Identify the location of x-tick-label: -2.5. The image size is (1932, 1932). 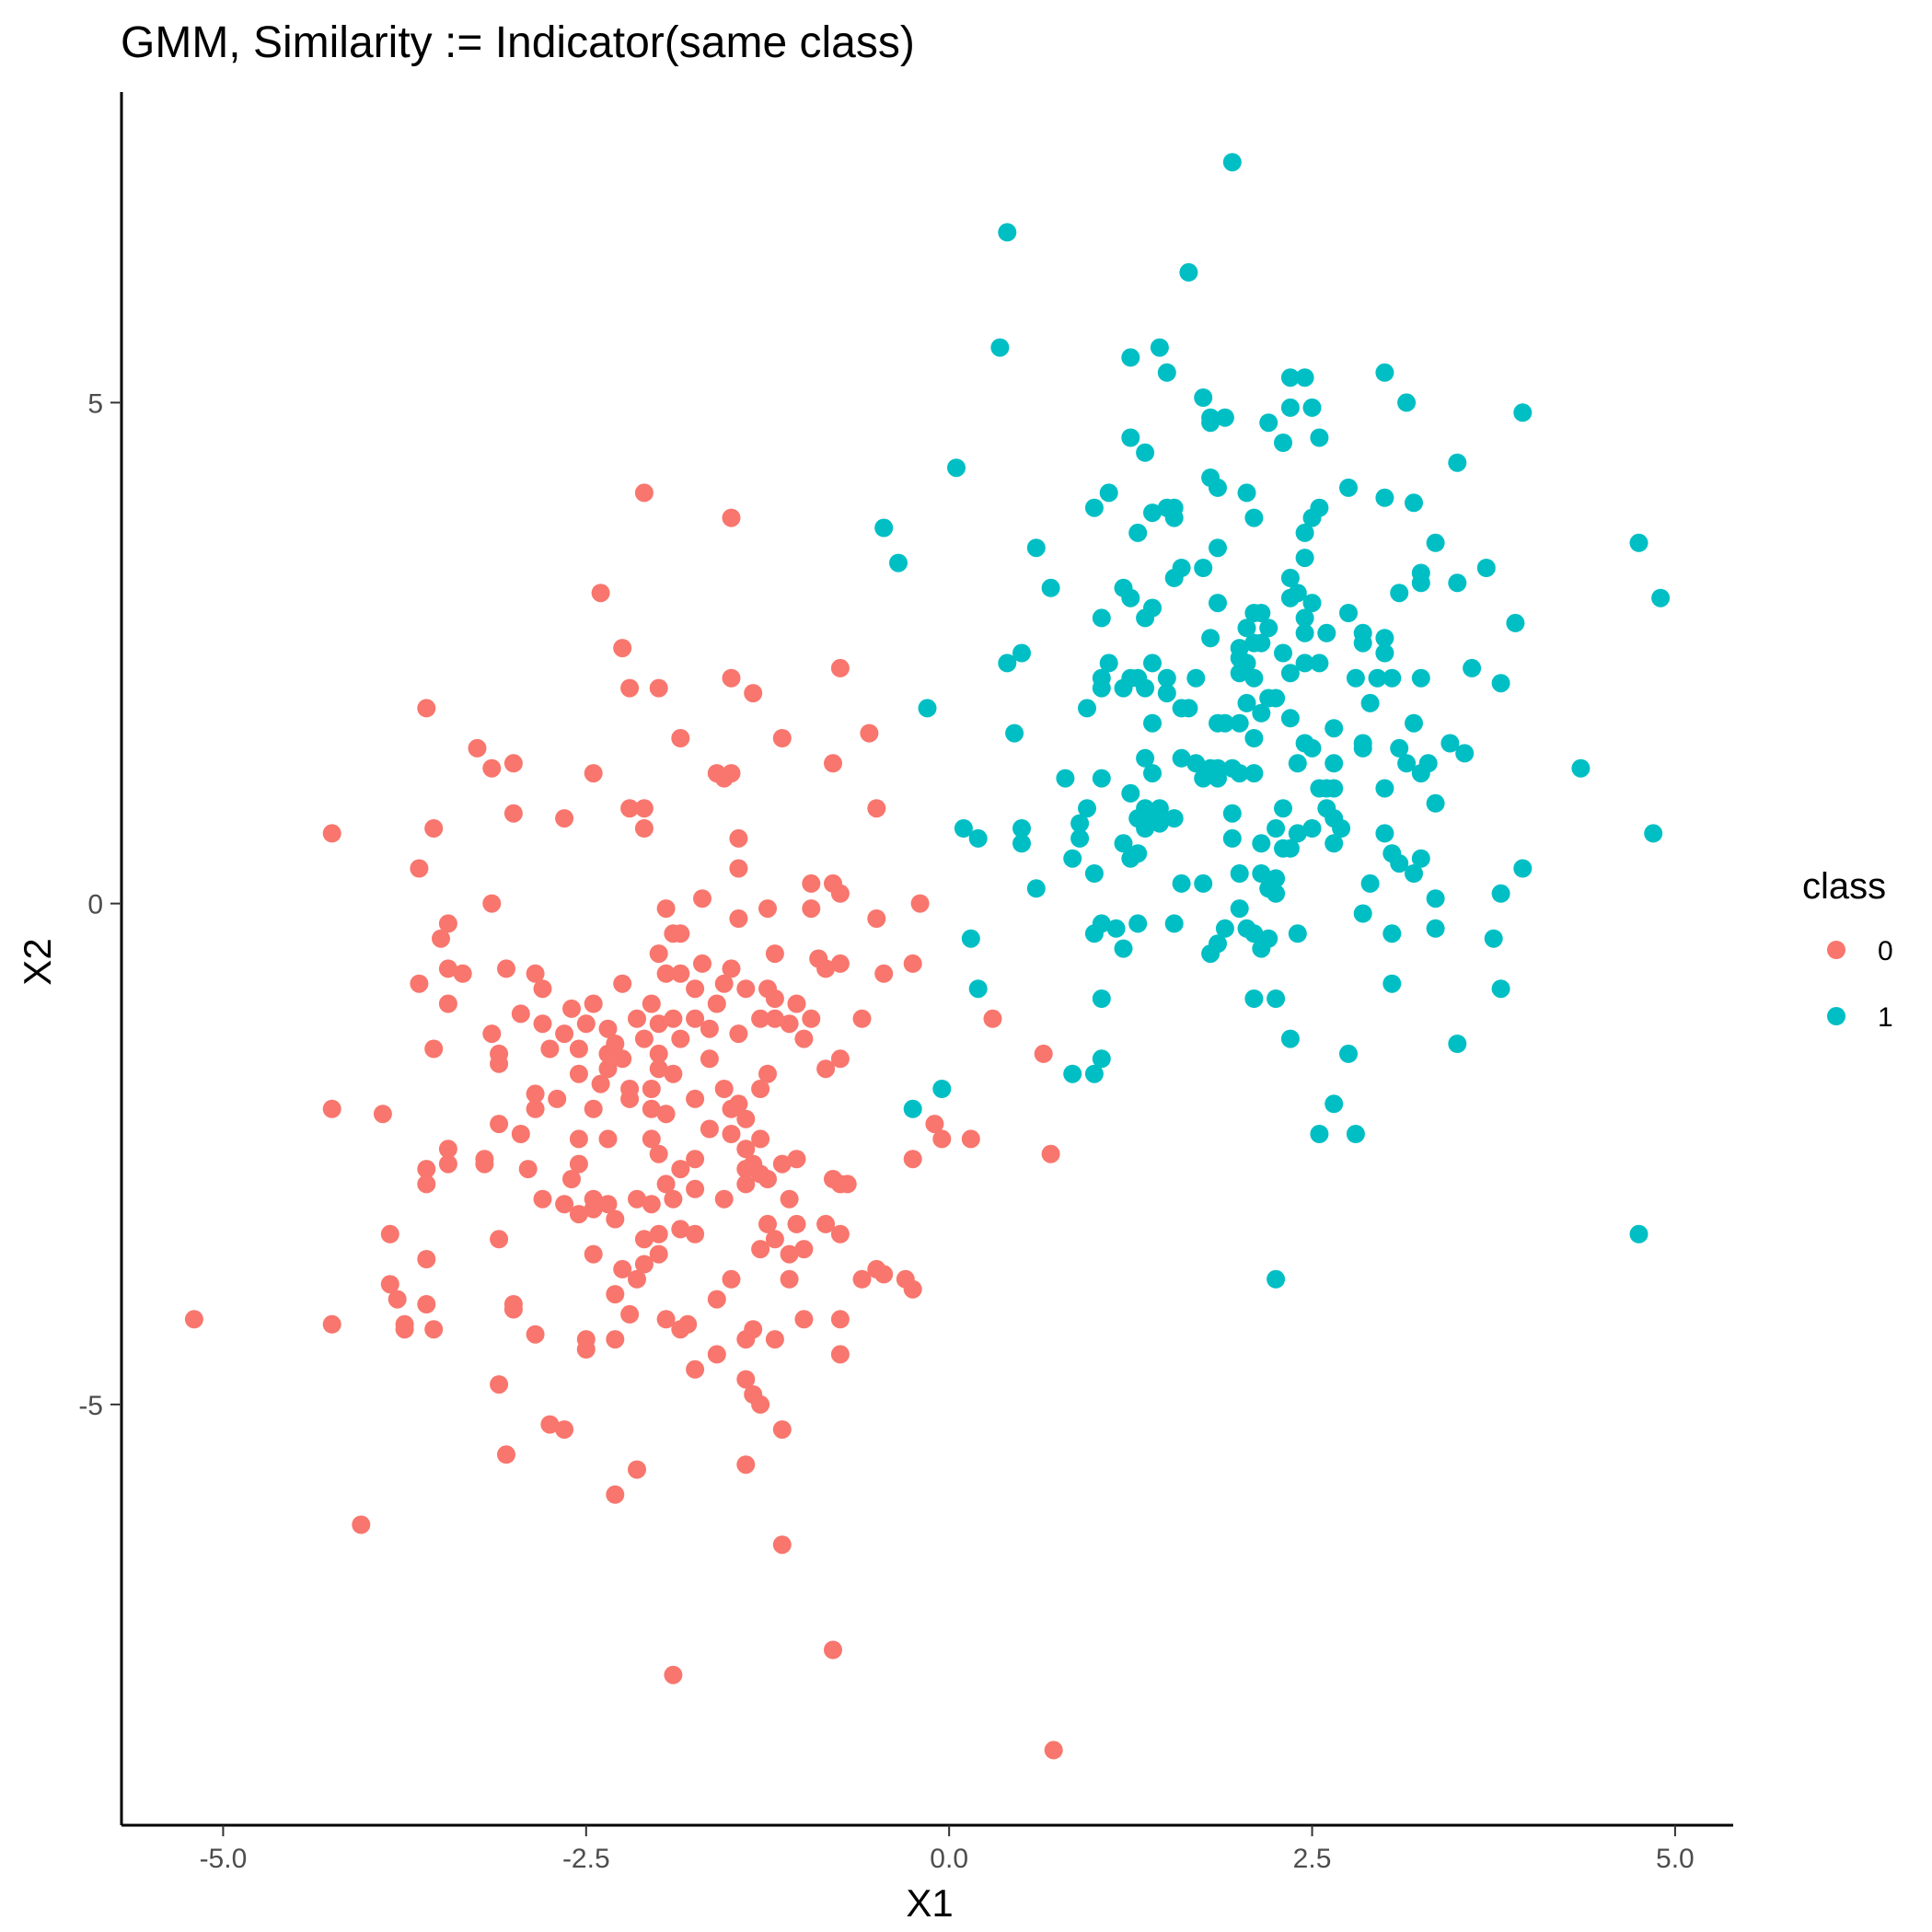
(586, 1859).